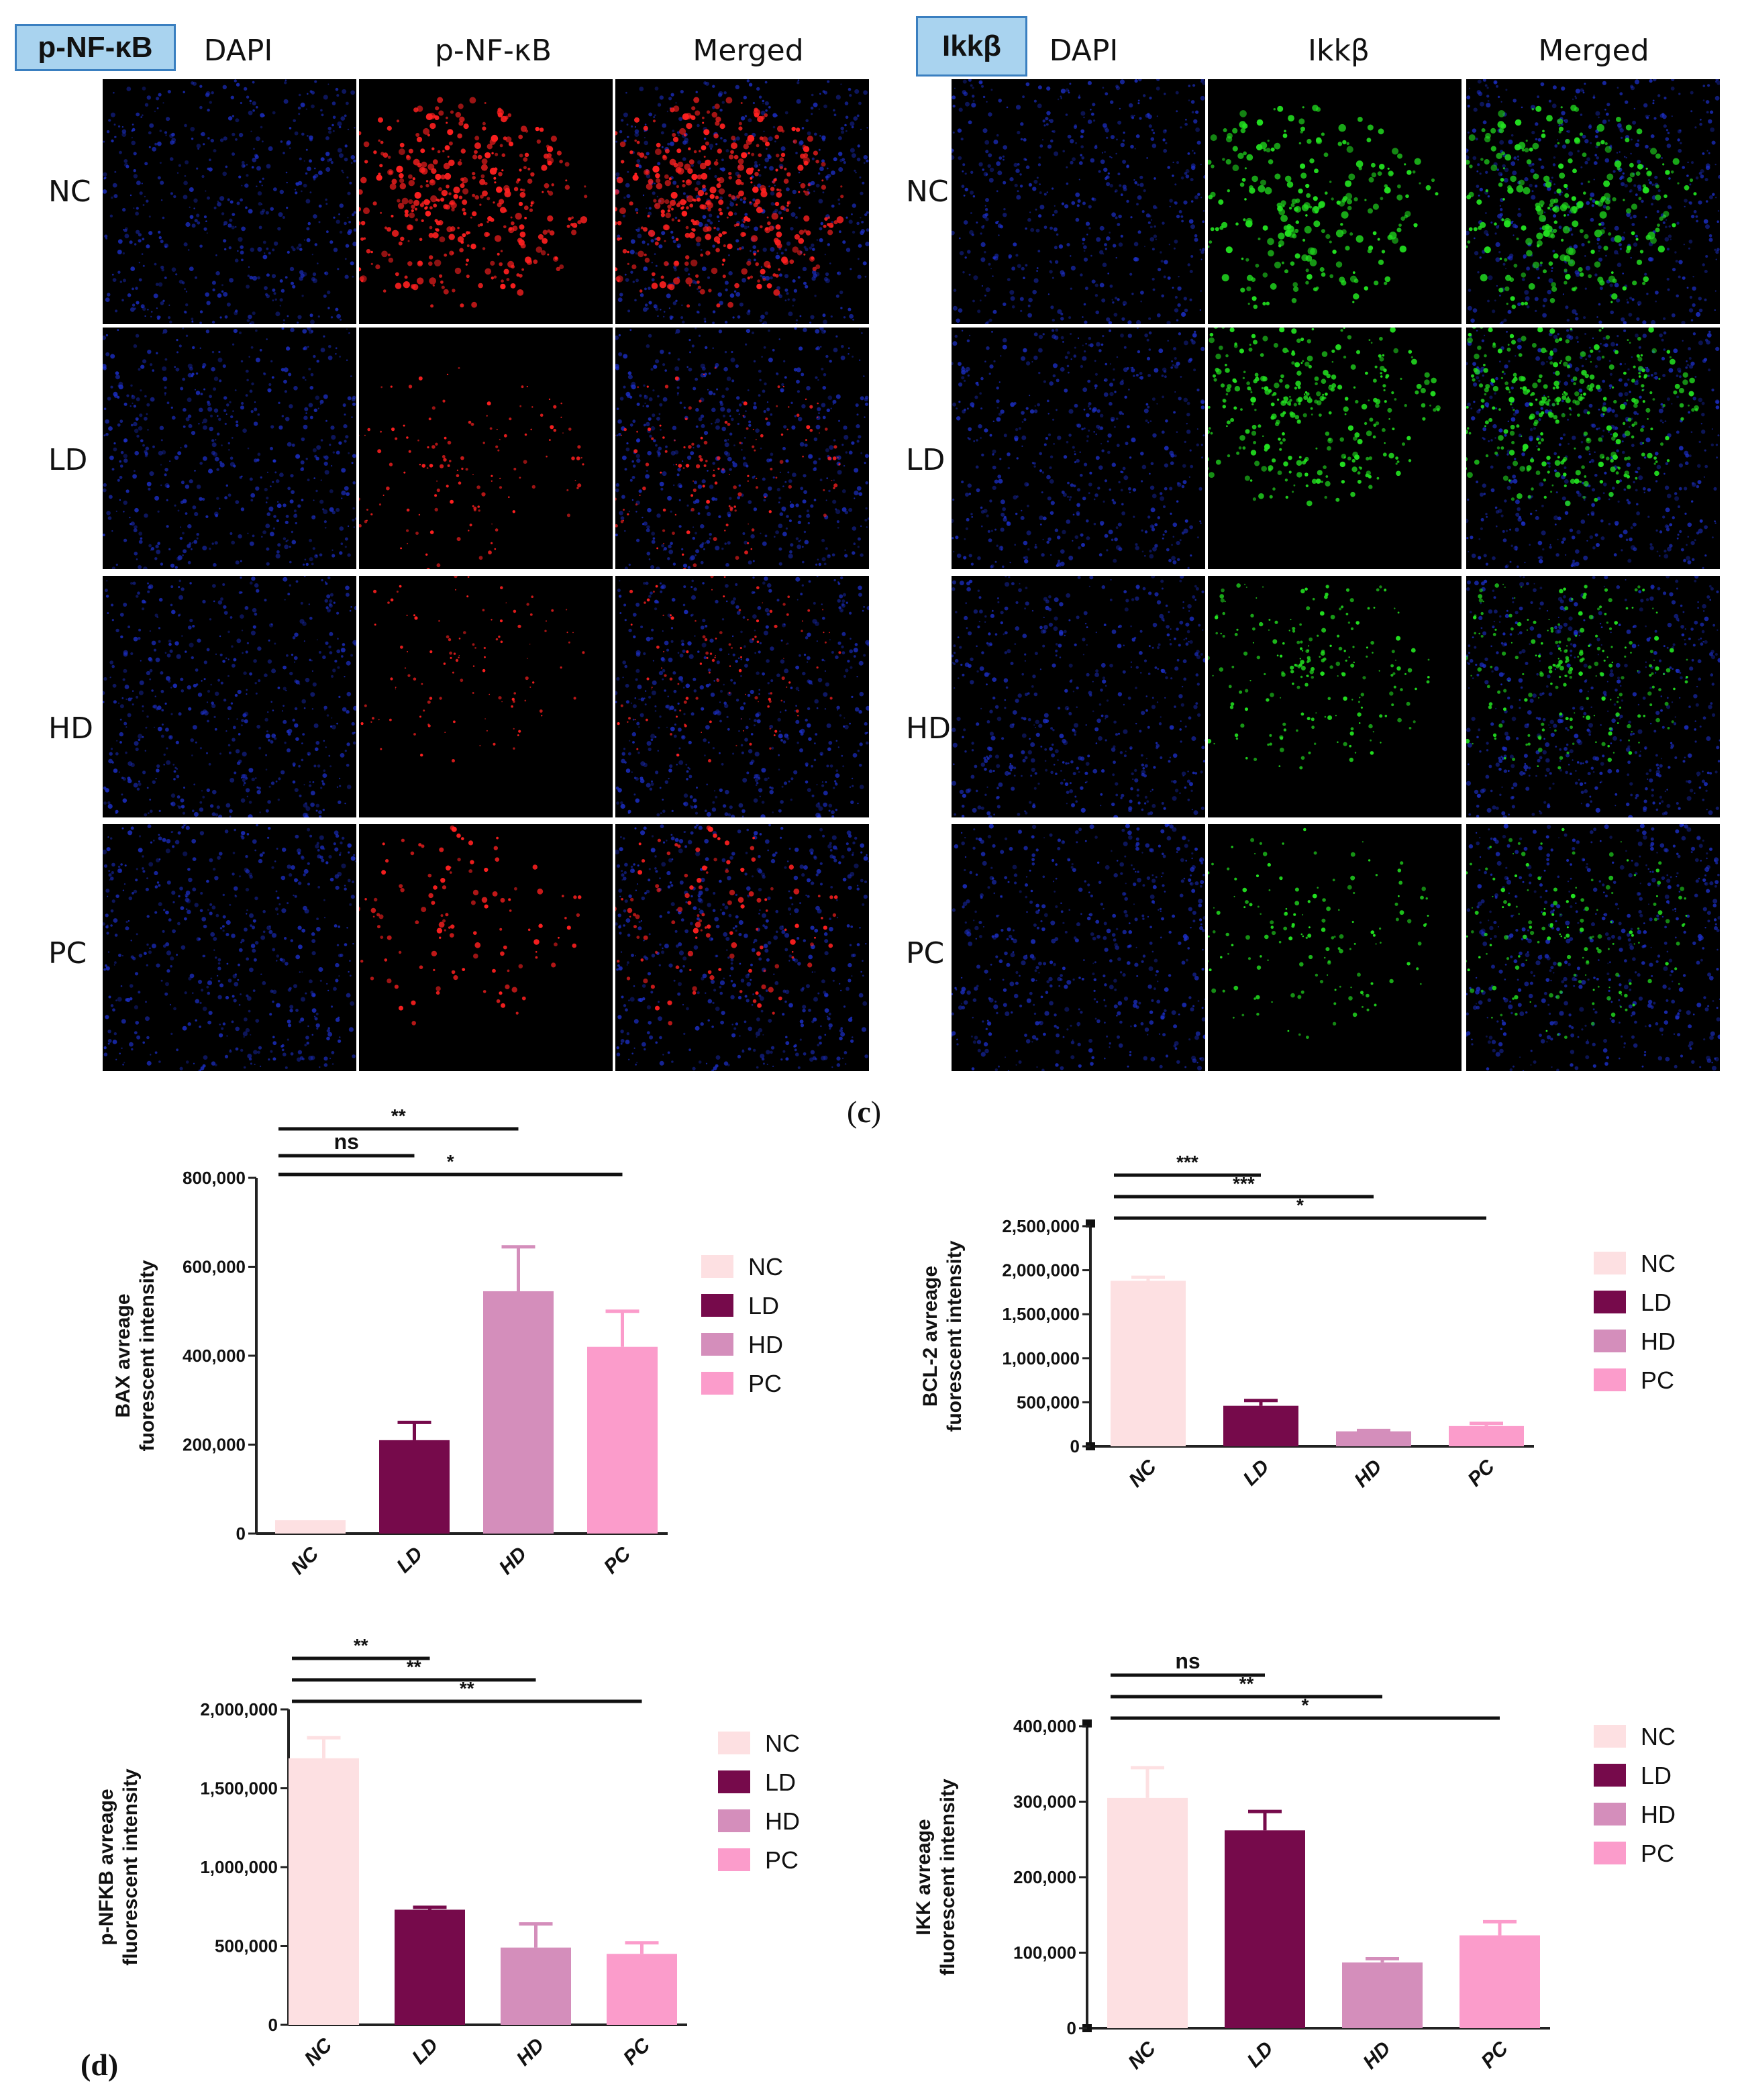 This screenshot has height=2100, width=1742. Describe the element at coordinates (100, 2065) in the screenshot. I see `figure-d-caption: (d)` at that location.